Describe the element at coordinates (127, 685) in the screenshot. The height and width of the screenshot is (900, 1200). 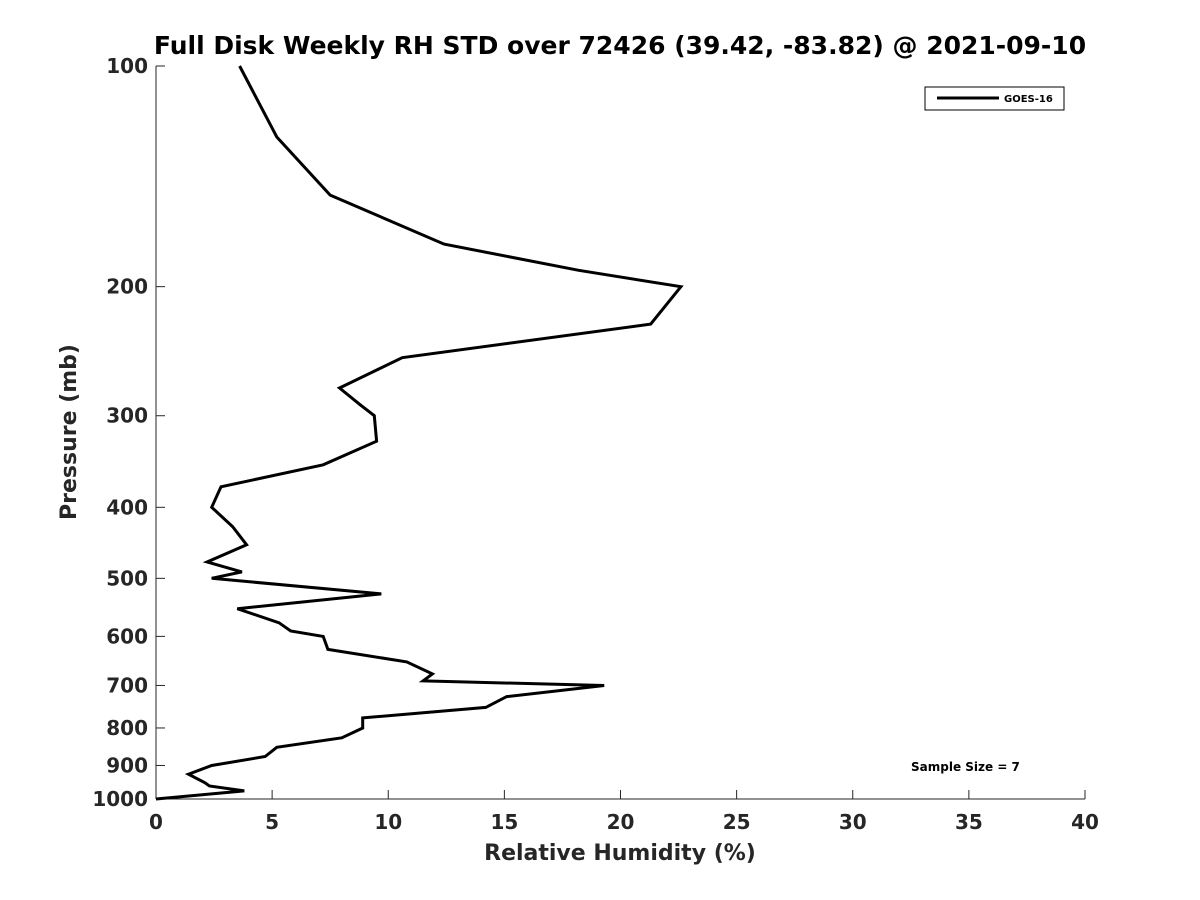
I see `y-tick-label: 700` at that location.